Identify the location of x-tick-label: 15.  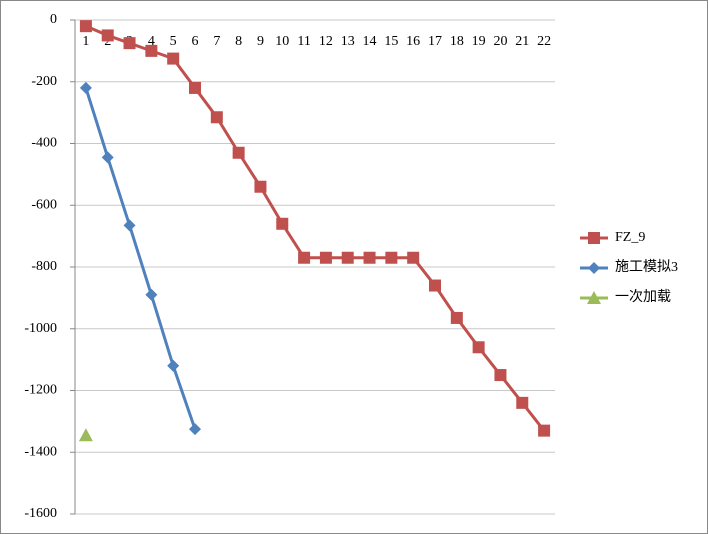
(391, 41).